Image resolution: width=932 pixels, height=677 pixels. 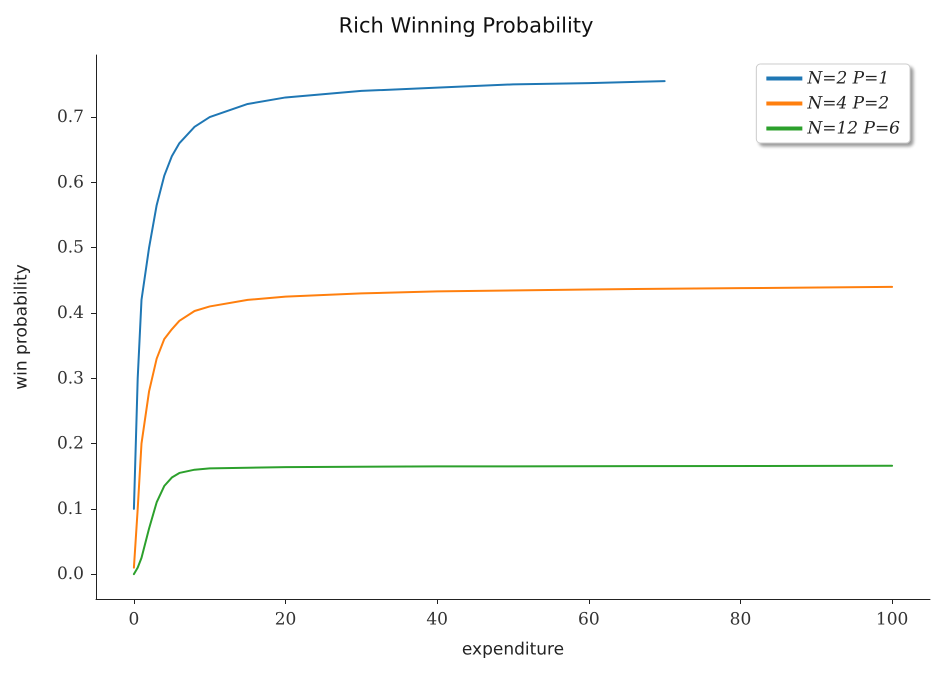 I want to click on y-tick-label: 0.6, so click(x=70, y=182).